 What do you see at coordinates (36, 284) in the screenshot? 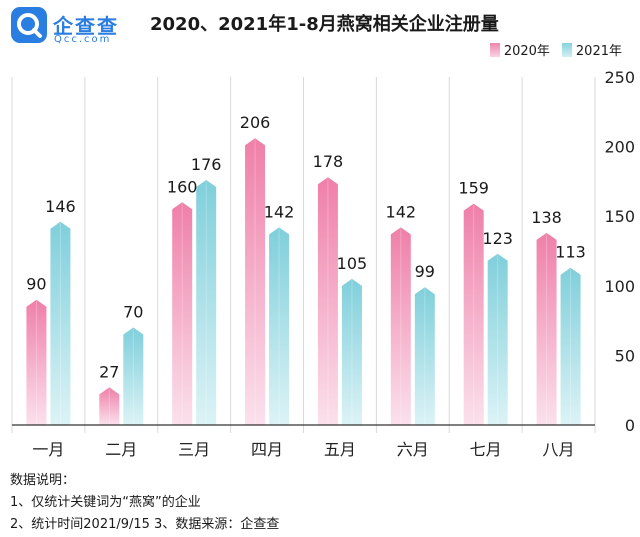
I see `data-label-2020: 90` at bounding box center [36, 284].